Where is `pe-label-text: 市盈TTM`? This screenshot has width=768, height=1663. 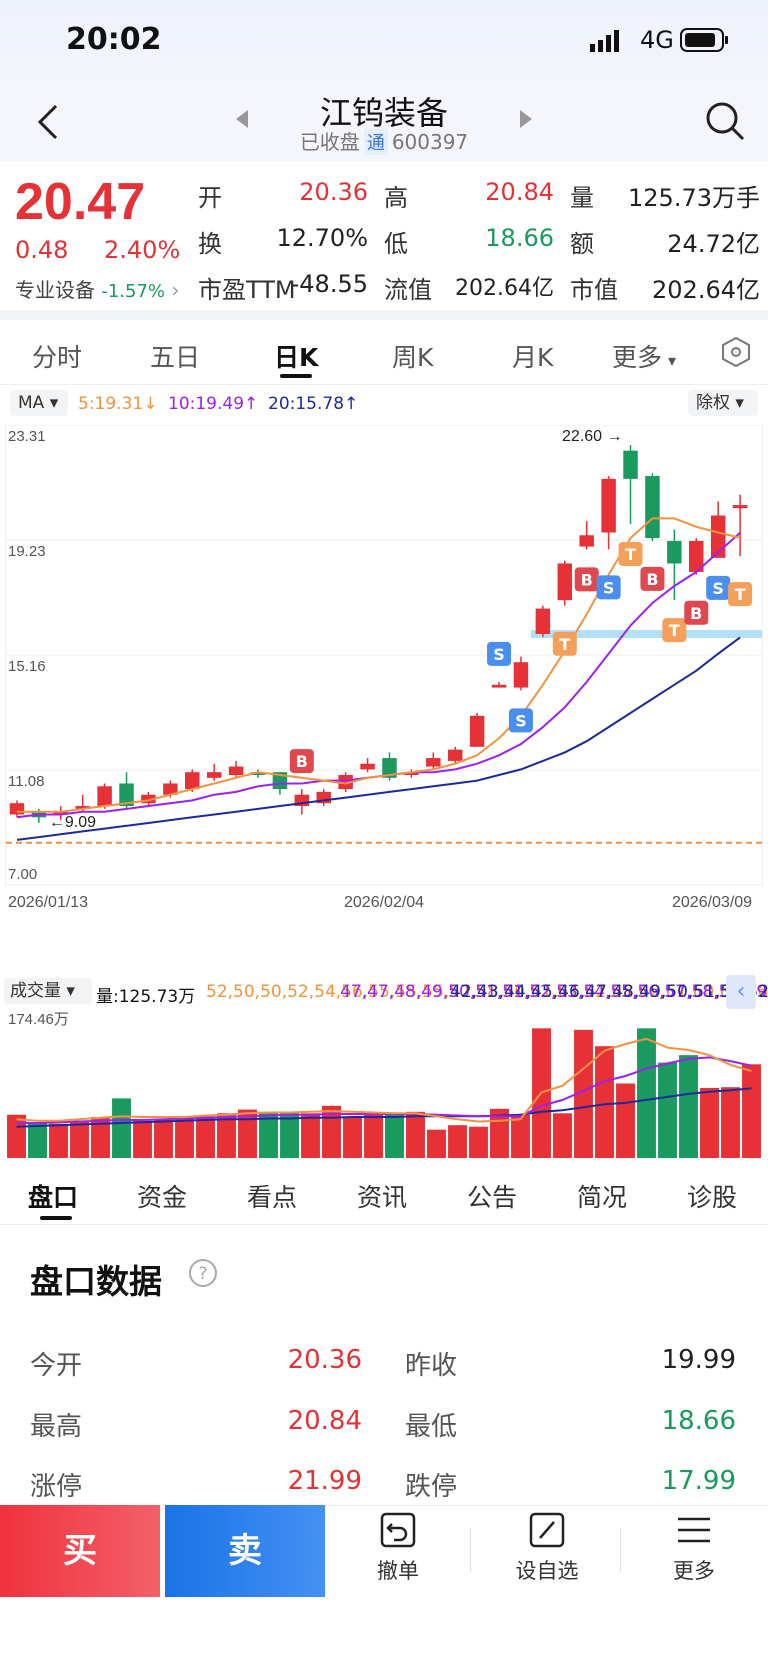 pe-label-text: 市盈TTM is located at coordinates (247, 290).